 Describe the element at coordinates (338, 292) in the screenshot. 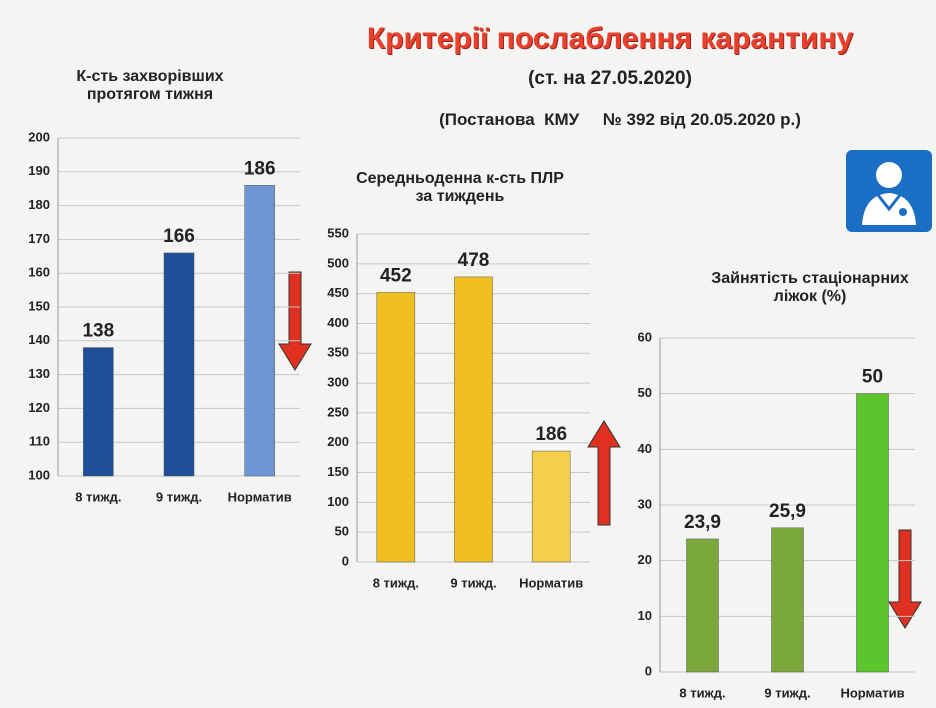

I see `y-tick-label: 450` at that location.